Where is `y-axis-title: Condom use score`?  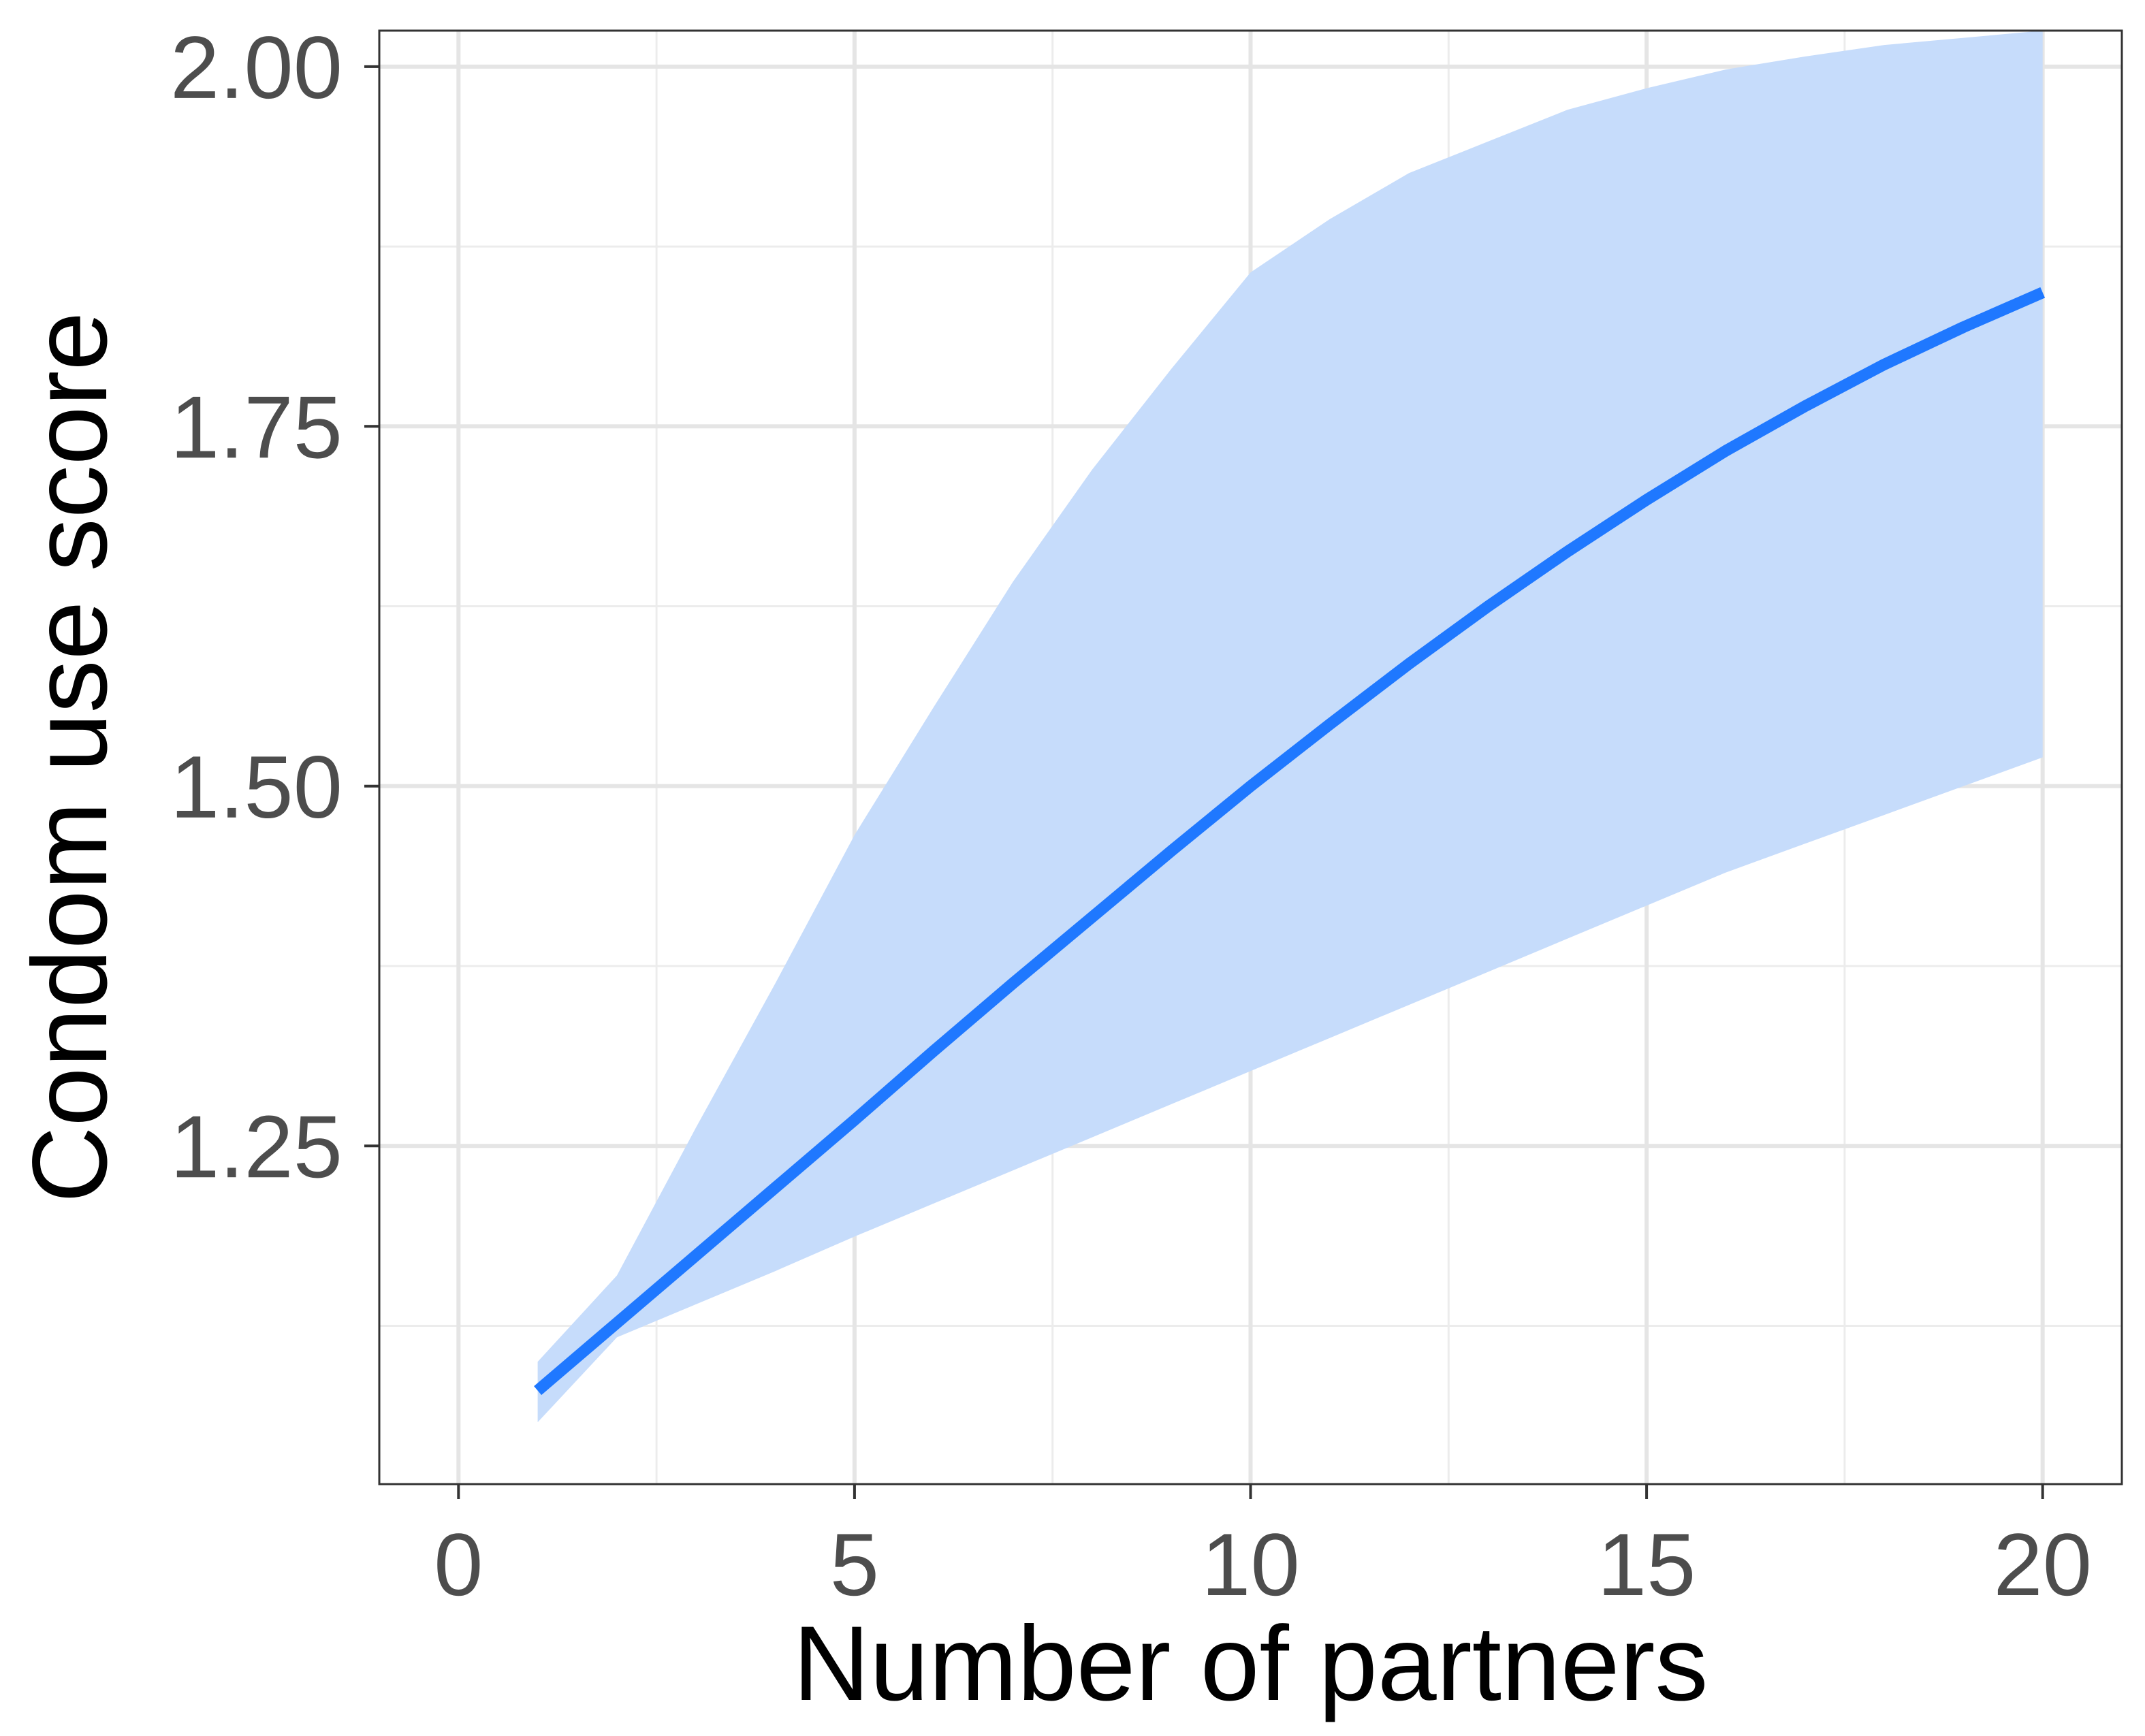 y-axis-title: Condom use score is located at coordinates (70, 757).